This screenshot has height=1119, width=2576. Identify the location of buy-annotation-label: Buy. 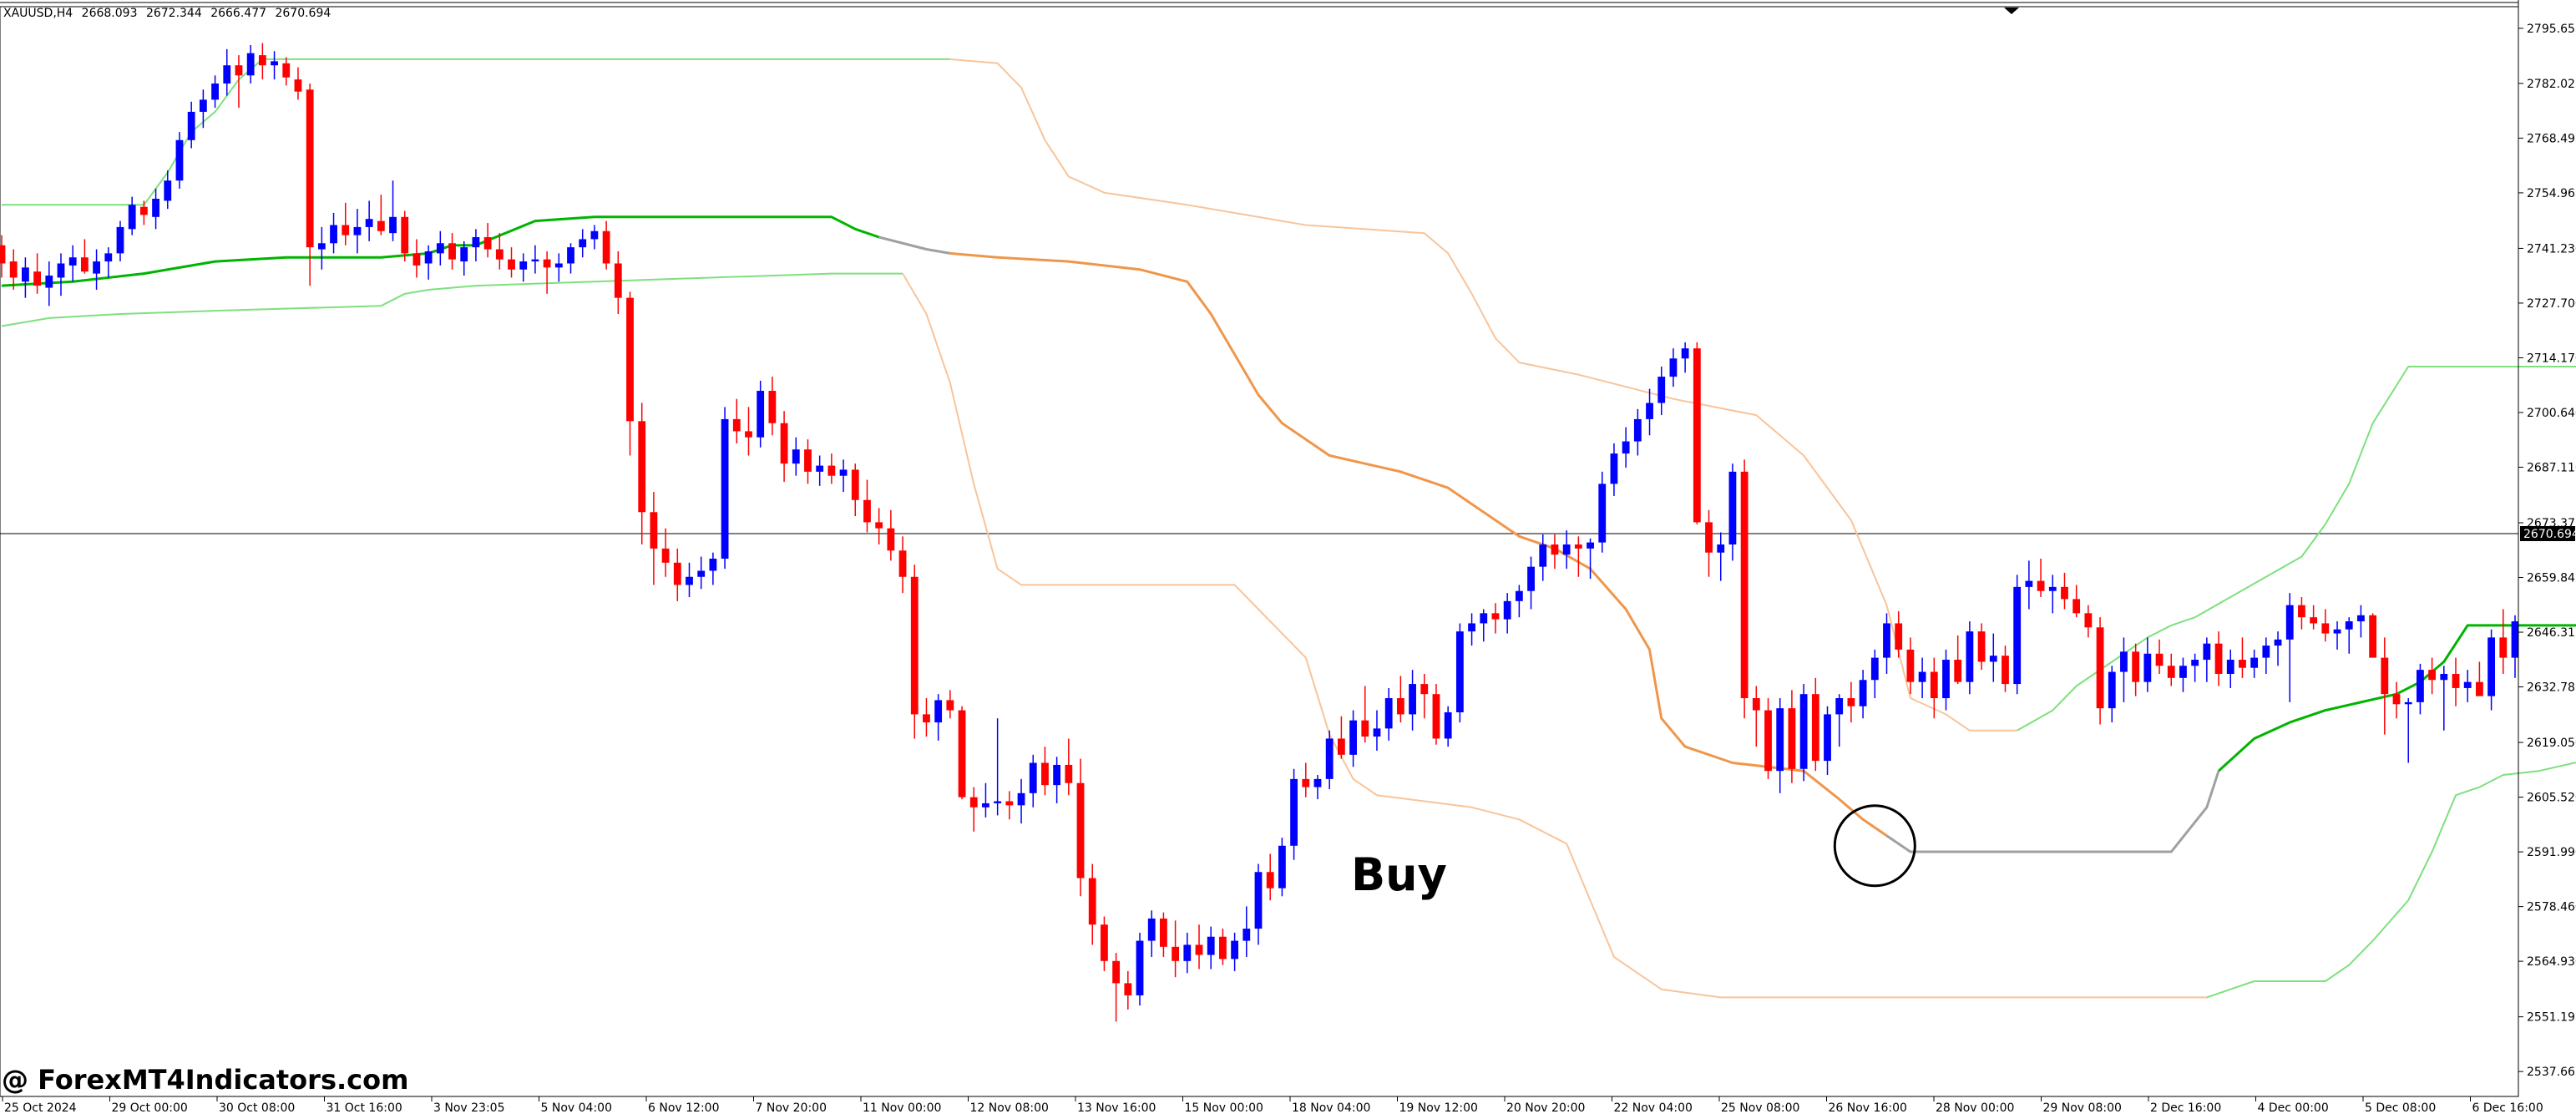
(1399, 875).